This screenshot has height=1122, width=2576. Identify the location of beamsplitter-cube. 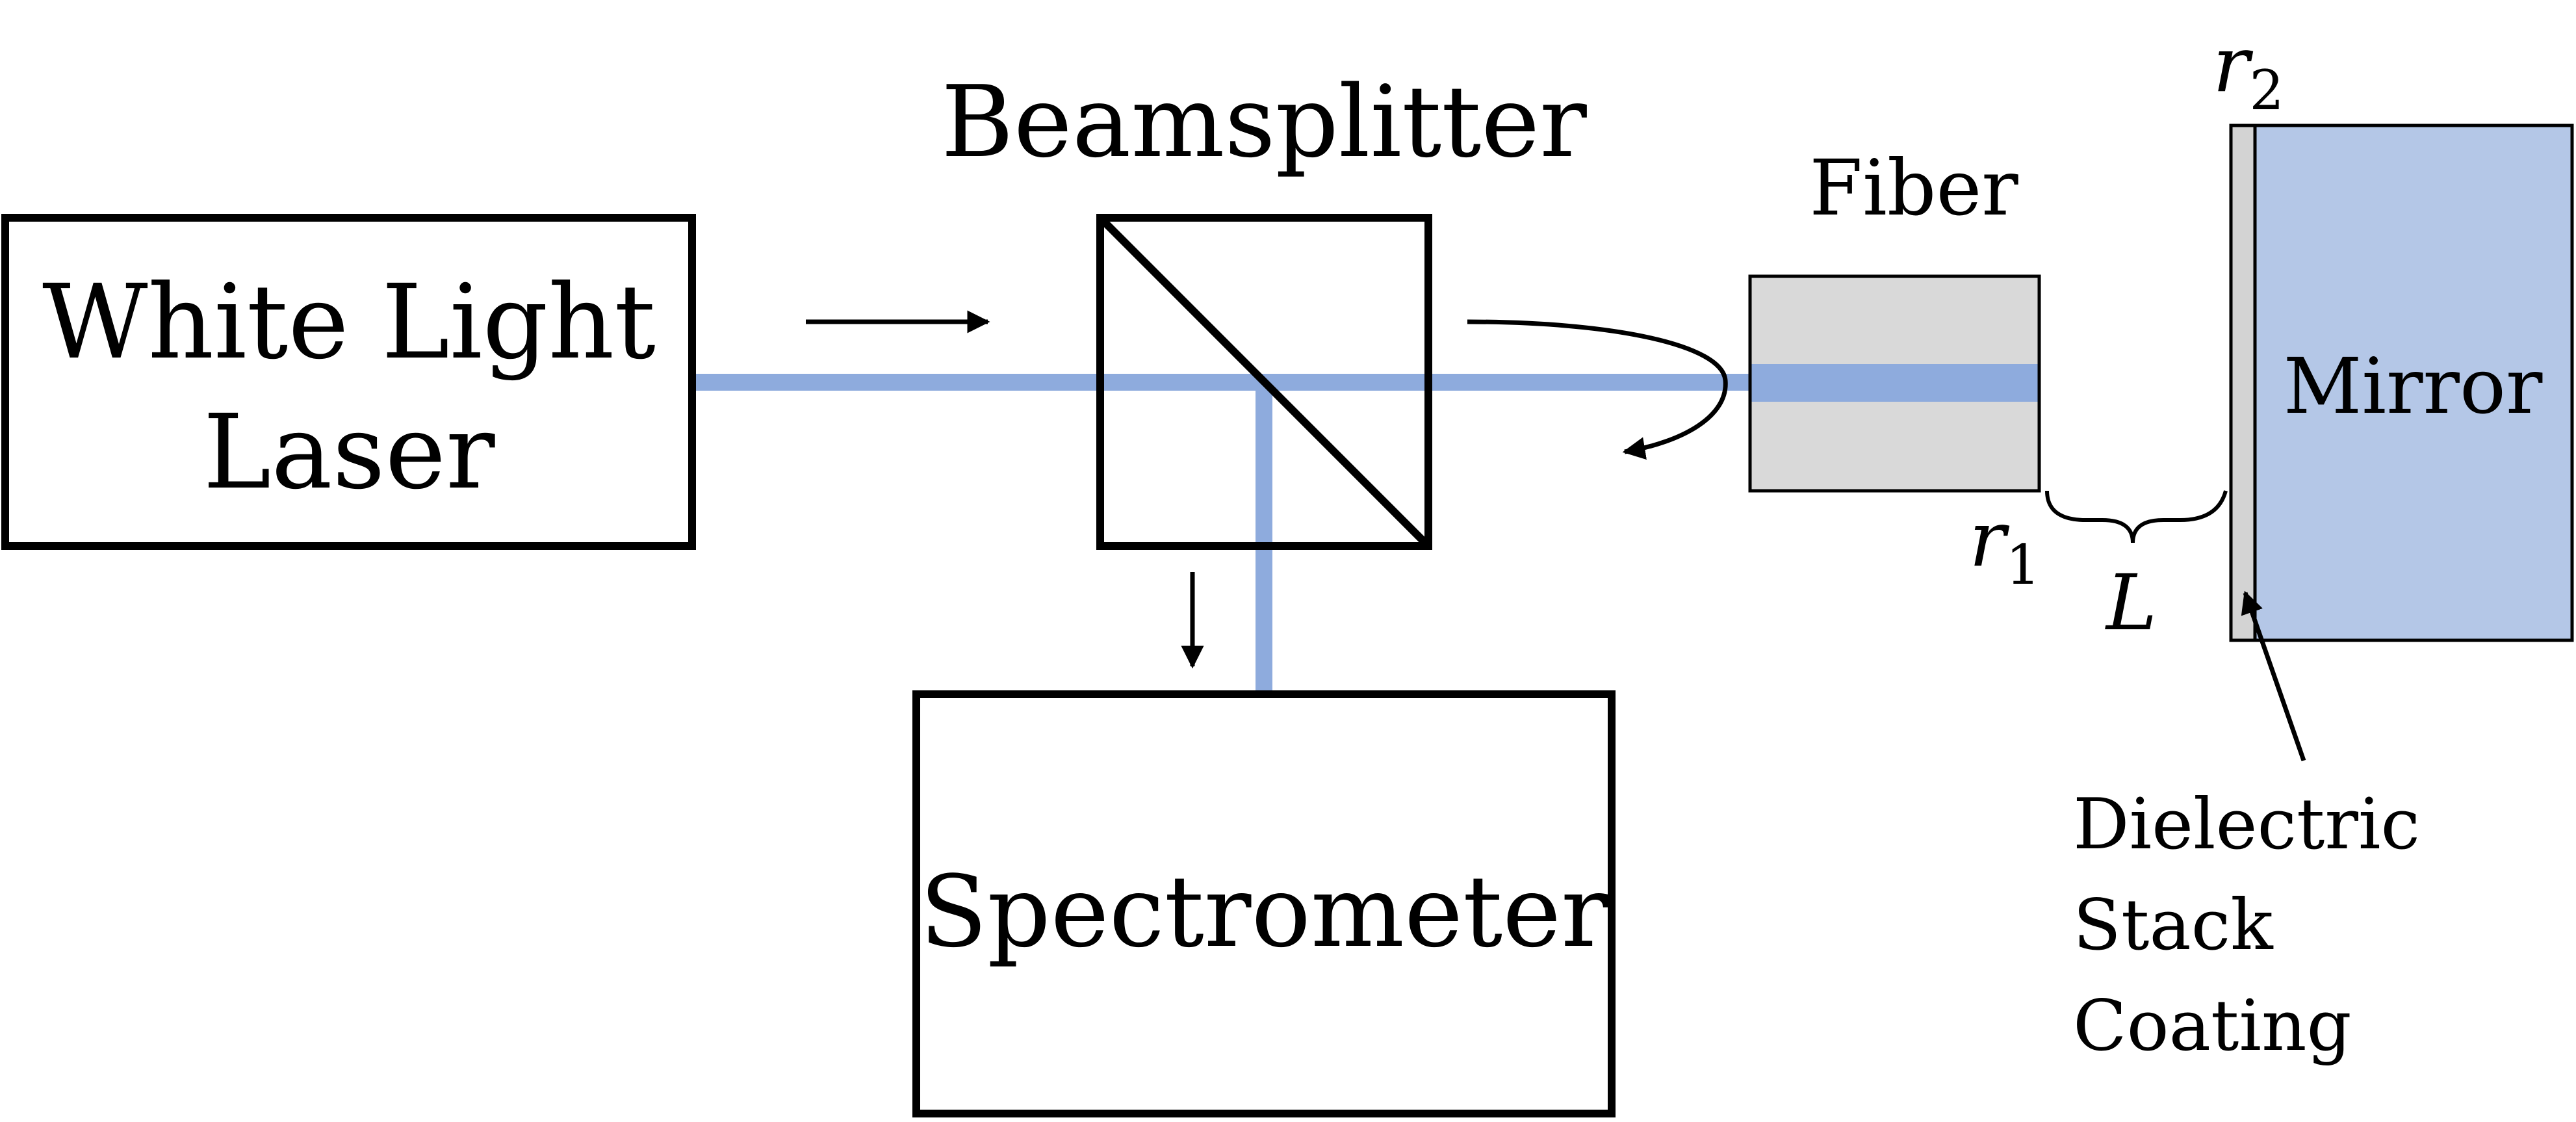
(1264, 382).